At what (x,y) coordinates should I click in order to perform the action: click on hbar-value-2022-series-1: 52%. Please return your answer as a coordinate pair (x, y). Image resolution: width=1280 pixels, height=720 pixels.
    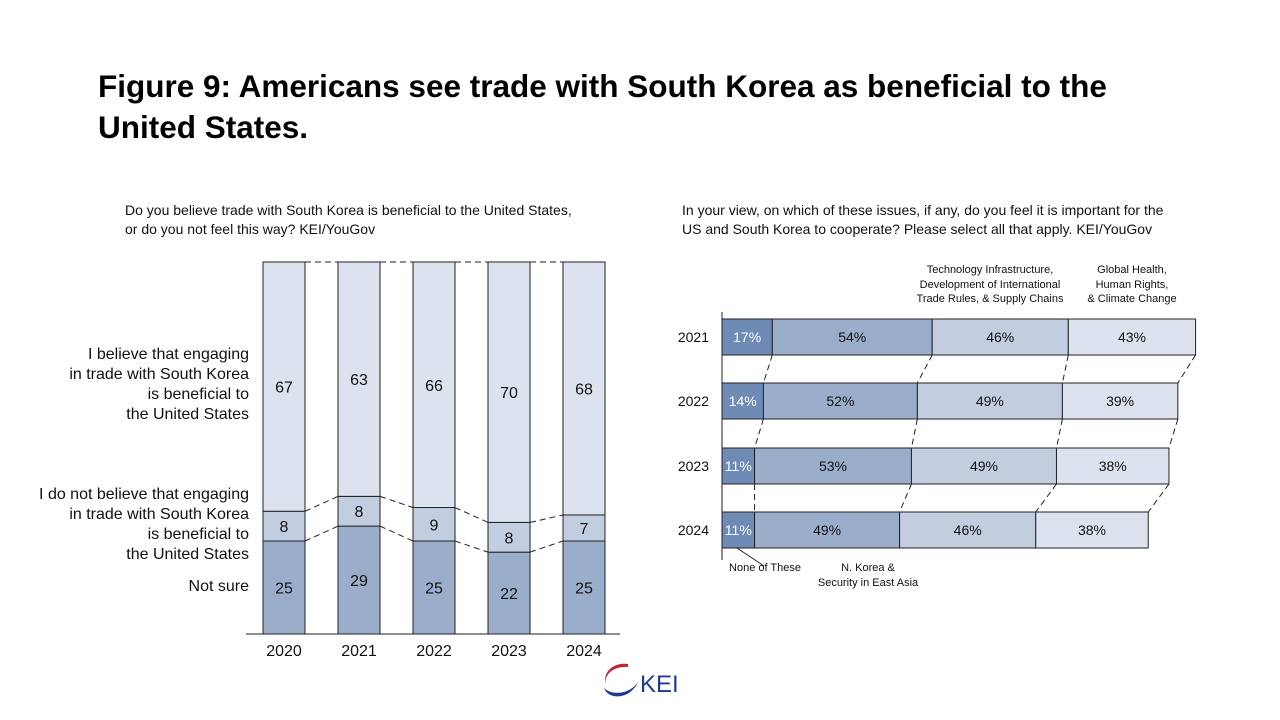
    Looking at the image, I should click on (840, 401).